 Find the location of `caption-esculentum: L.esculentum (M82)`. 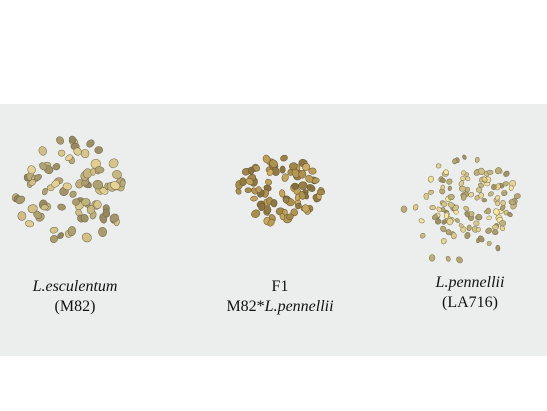

caption-esculentum: L.esculentum (M82) is located at coordinates (75, 297).